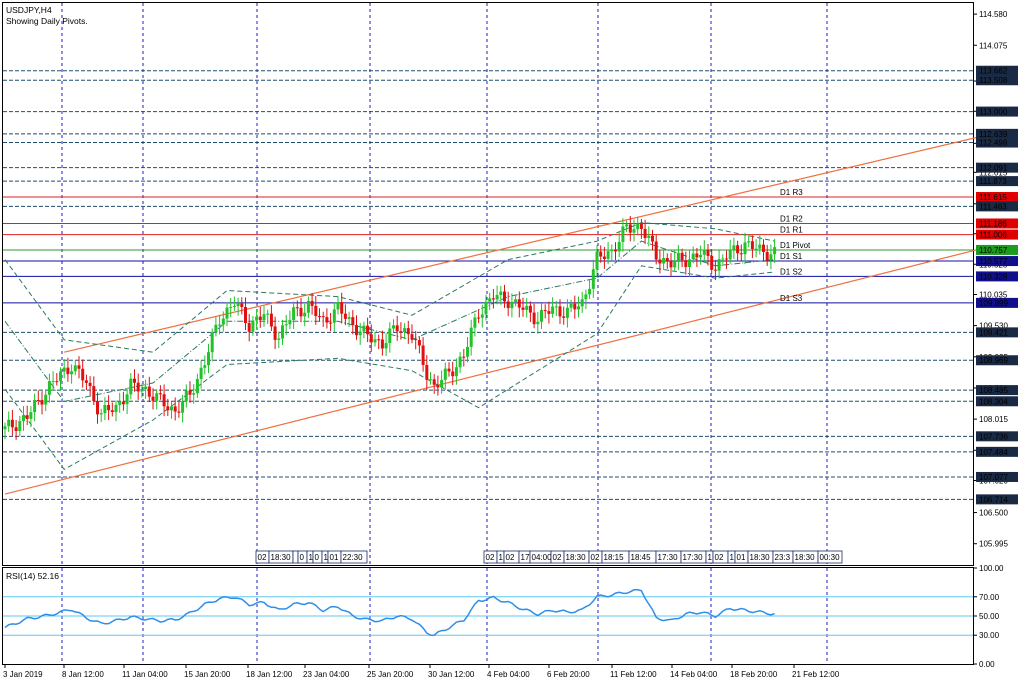 Image resolution: width=1024 pixels, height=683 pixels. Describe the element at coordinates (334, 557) in the screenshot. I see `session1-7: 01` at that location.